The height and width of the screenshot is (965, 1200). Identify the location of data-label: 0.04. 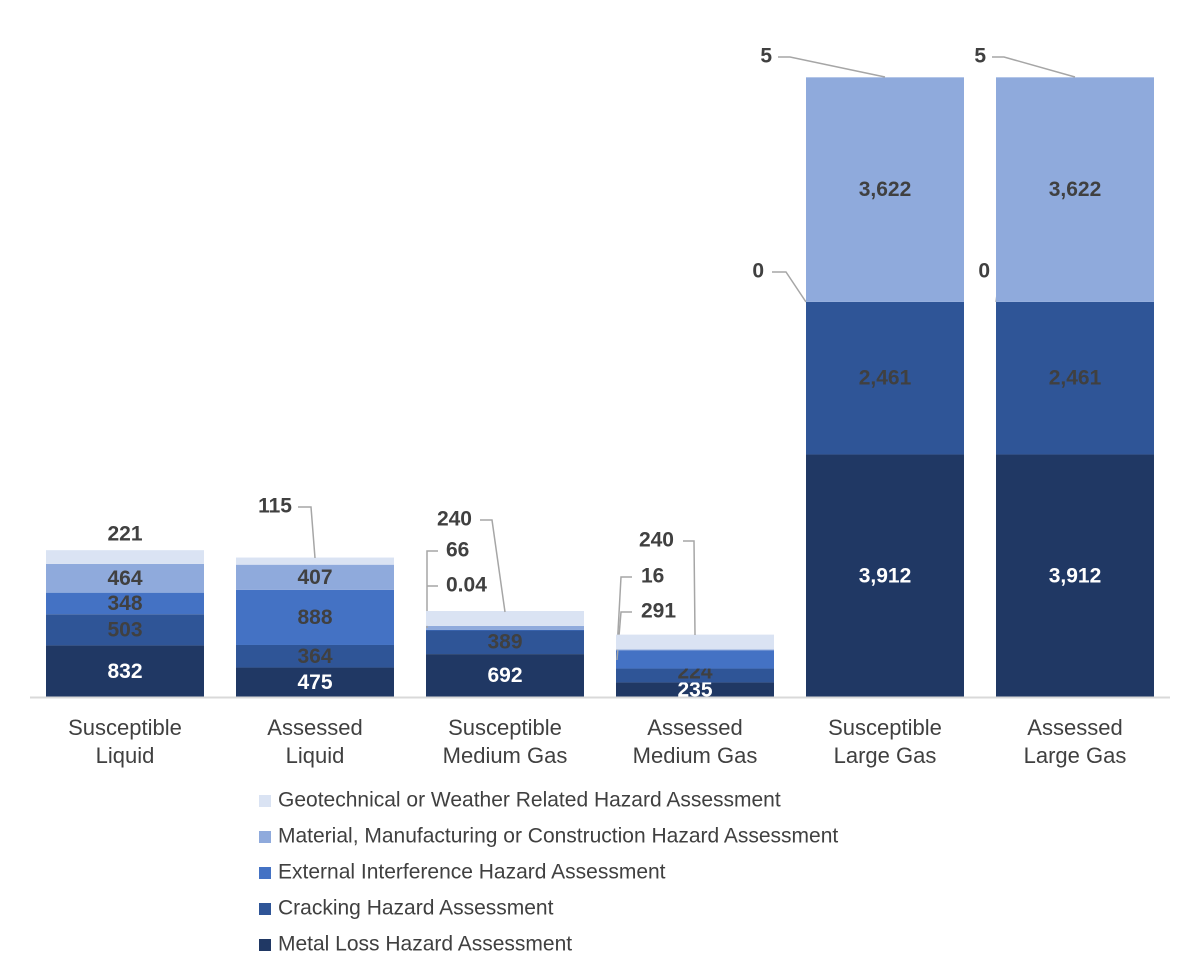
(466, 585).